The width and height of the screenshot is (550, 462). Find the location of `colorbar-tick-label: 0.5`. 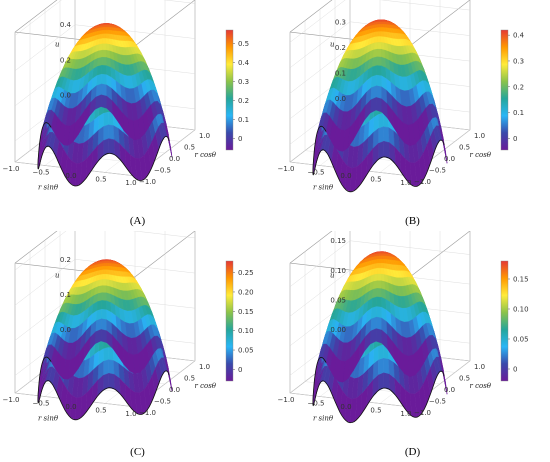

colorbar-tick-label: 0.5 is located at coordinates (243, 44).